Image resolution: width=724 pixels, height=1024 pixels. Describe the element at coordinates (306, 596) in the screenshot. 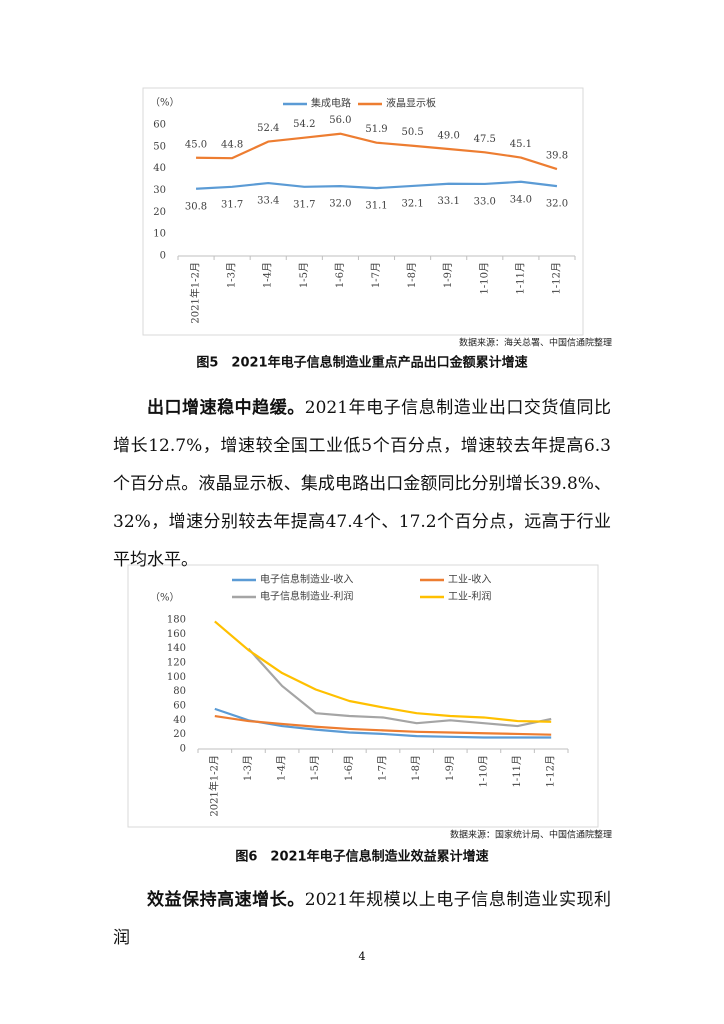

I see `legend-label: 电子信息制造业-利润` at that location.